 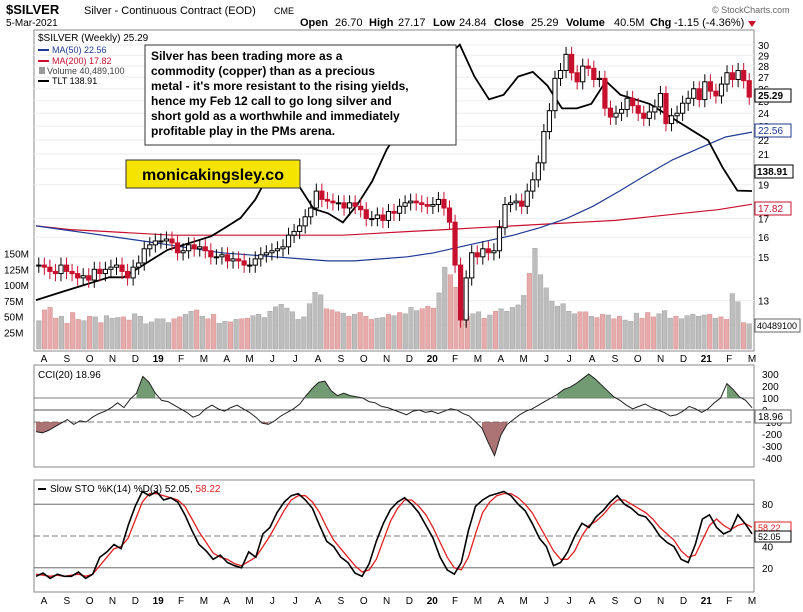 I want to click on legend-main: $SILVER (Weekly) 25.29, so click(x=93, y=38).